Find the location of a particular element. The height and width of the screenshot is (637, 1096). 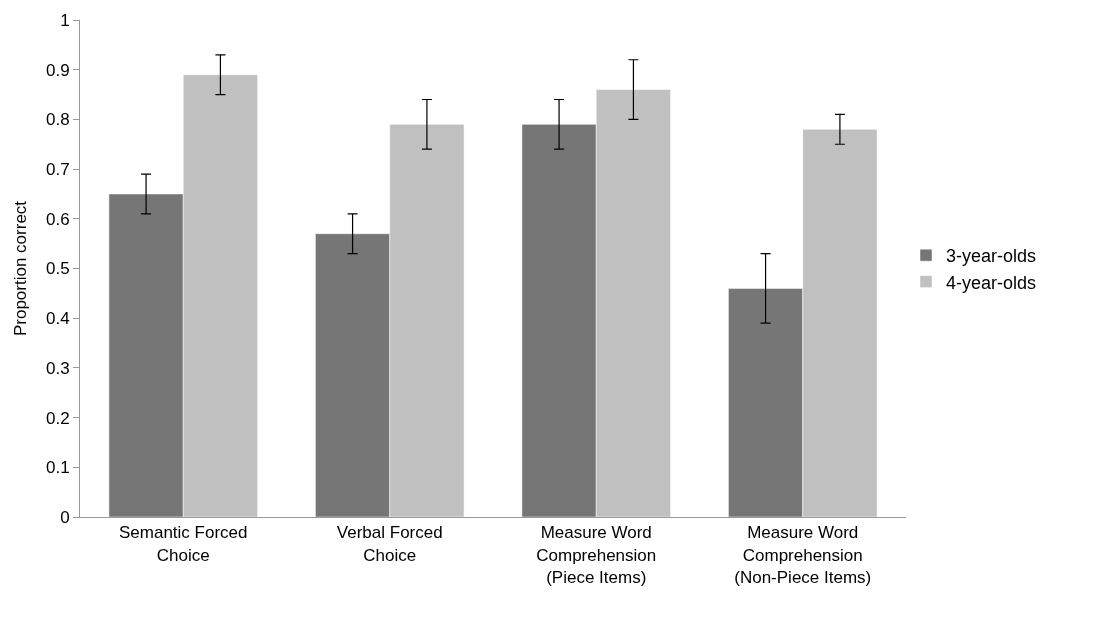

x-tick-label: Measure Word Comprehension (Piece Items) is located at coordinates (596, 555).